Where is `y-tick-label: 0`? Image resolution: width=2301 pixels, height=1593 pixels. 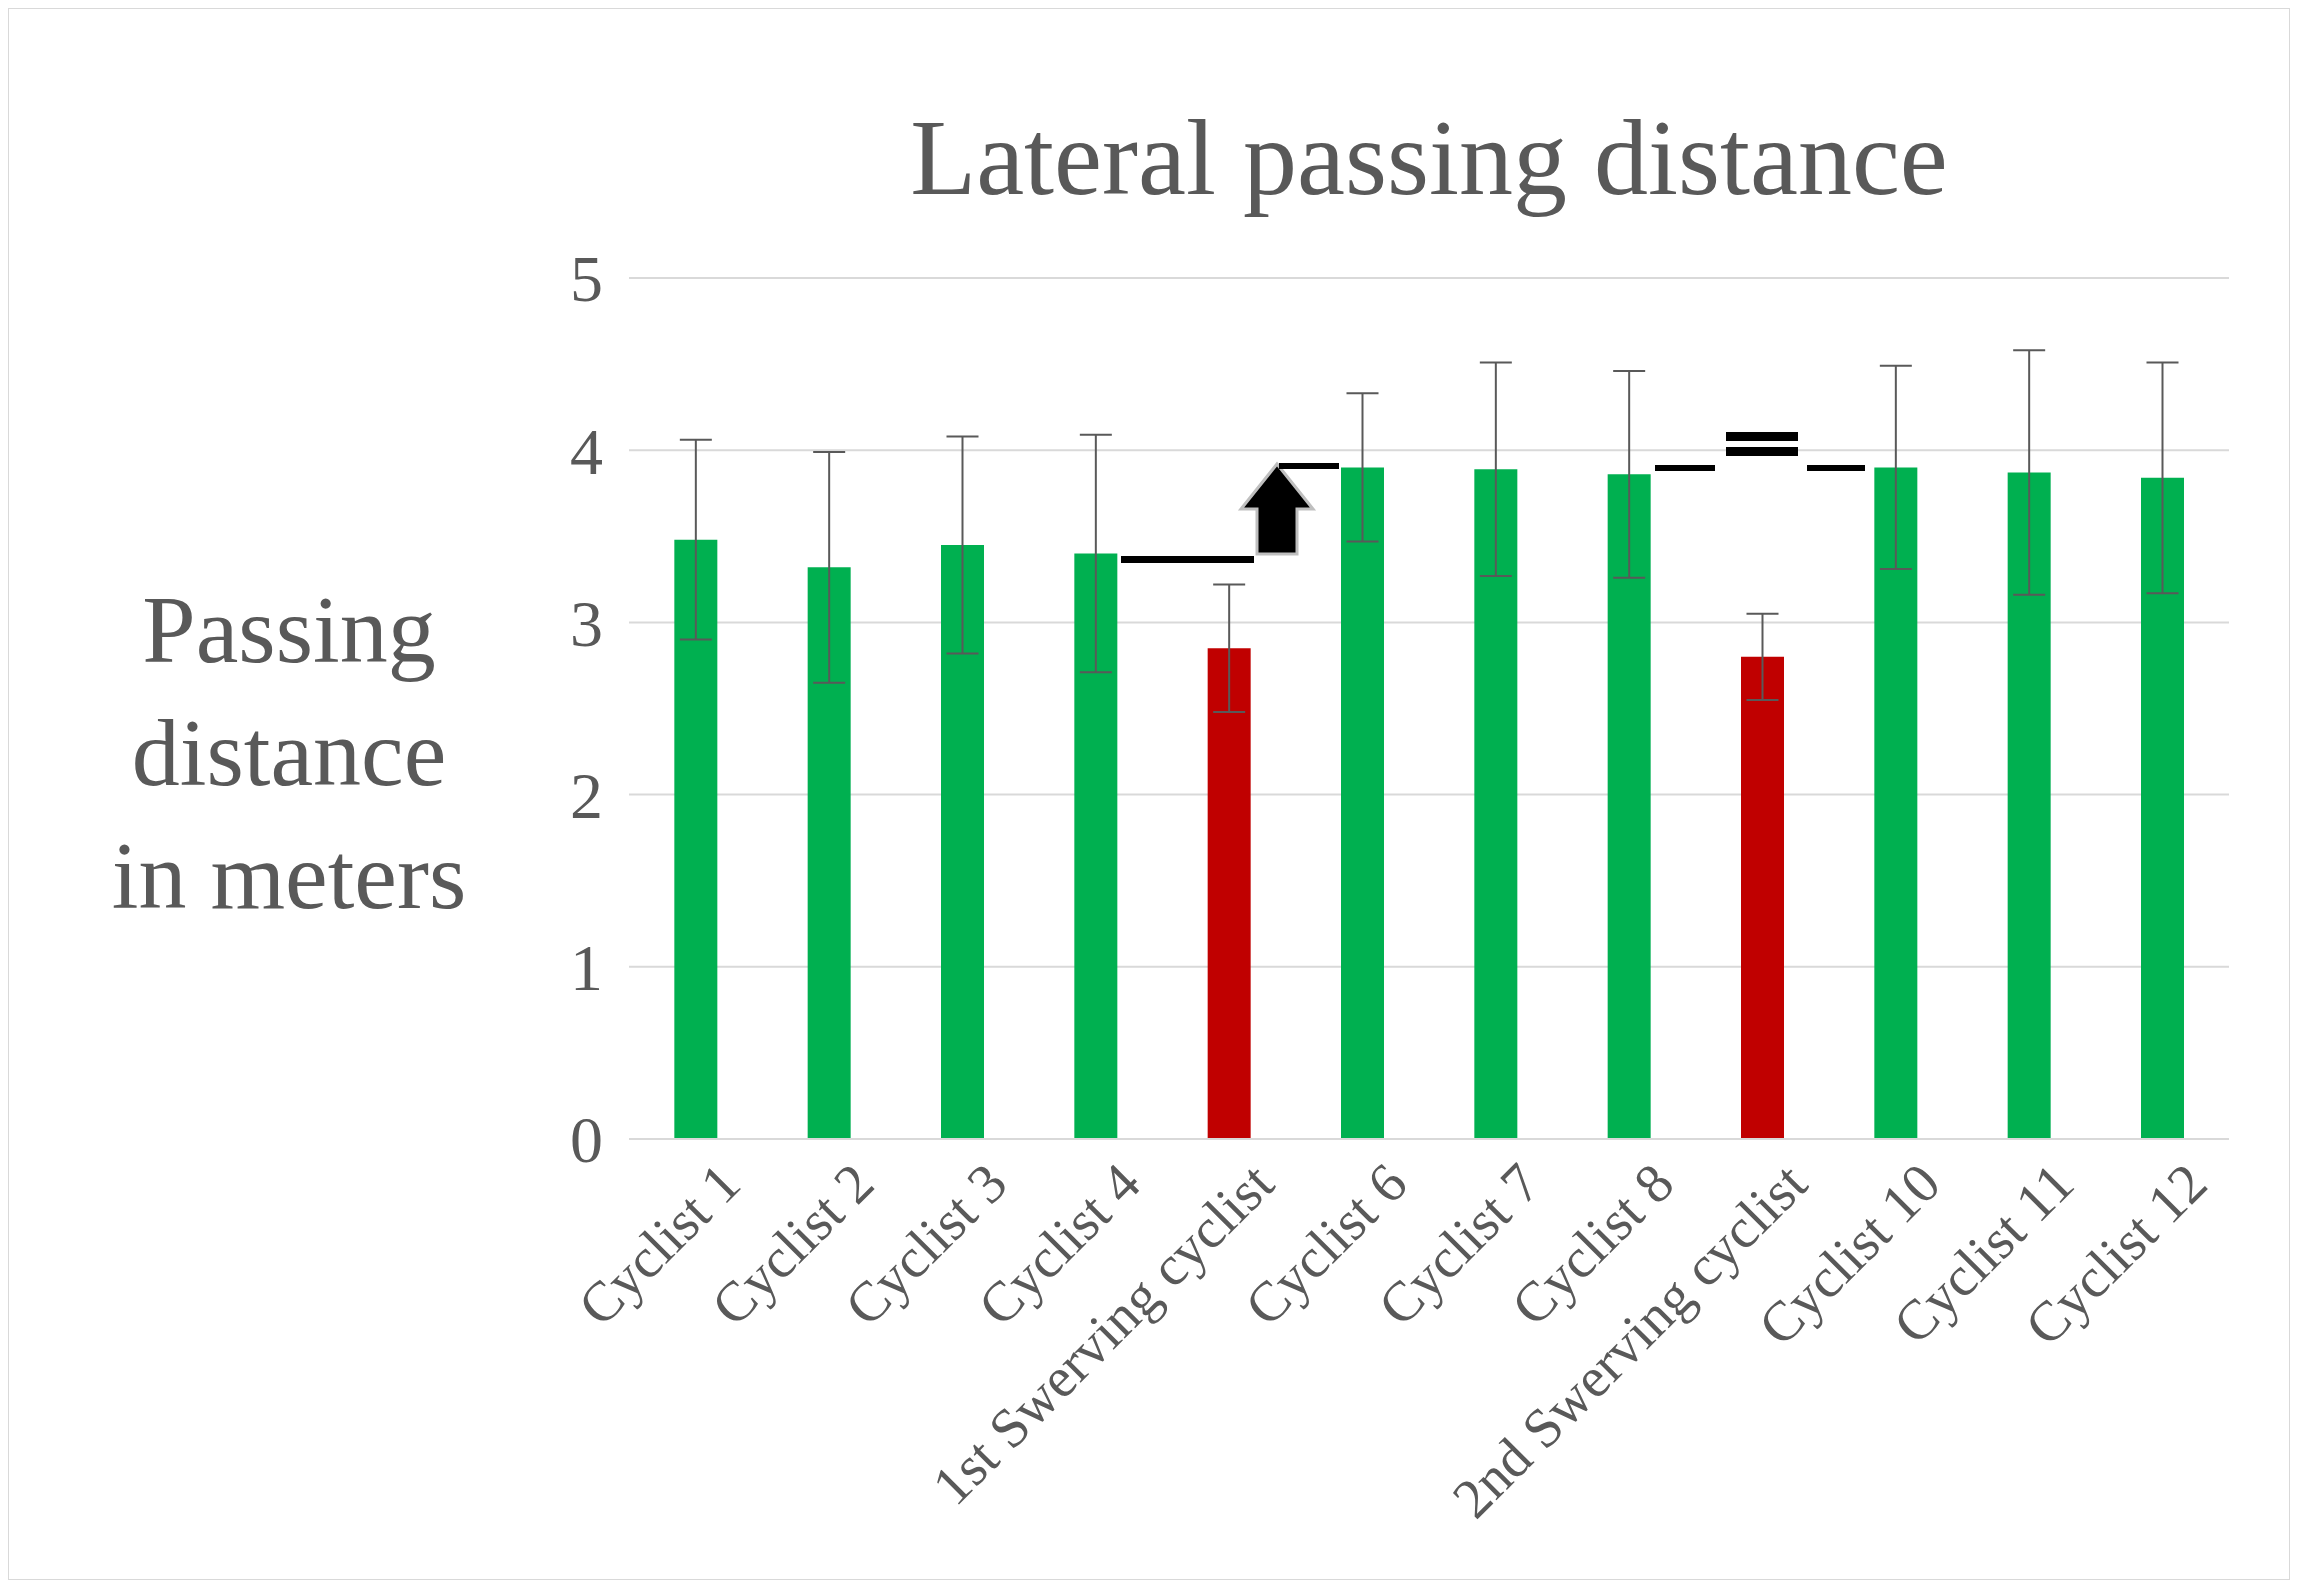 y-tick-label: 0 is located at coordinates (586, 1140).